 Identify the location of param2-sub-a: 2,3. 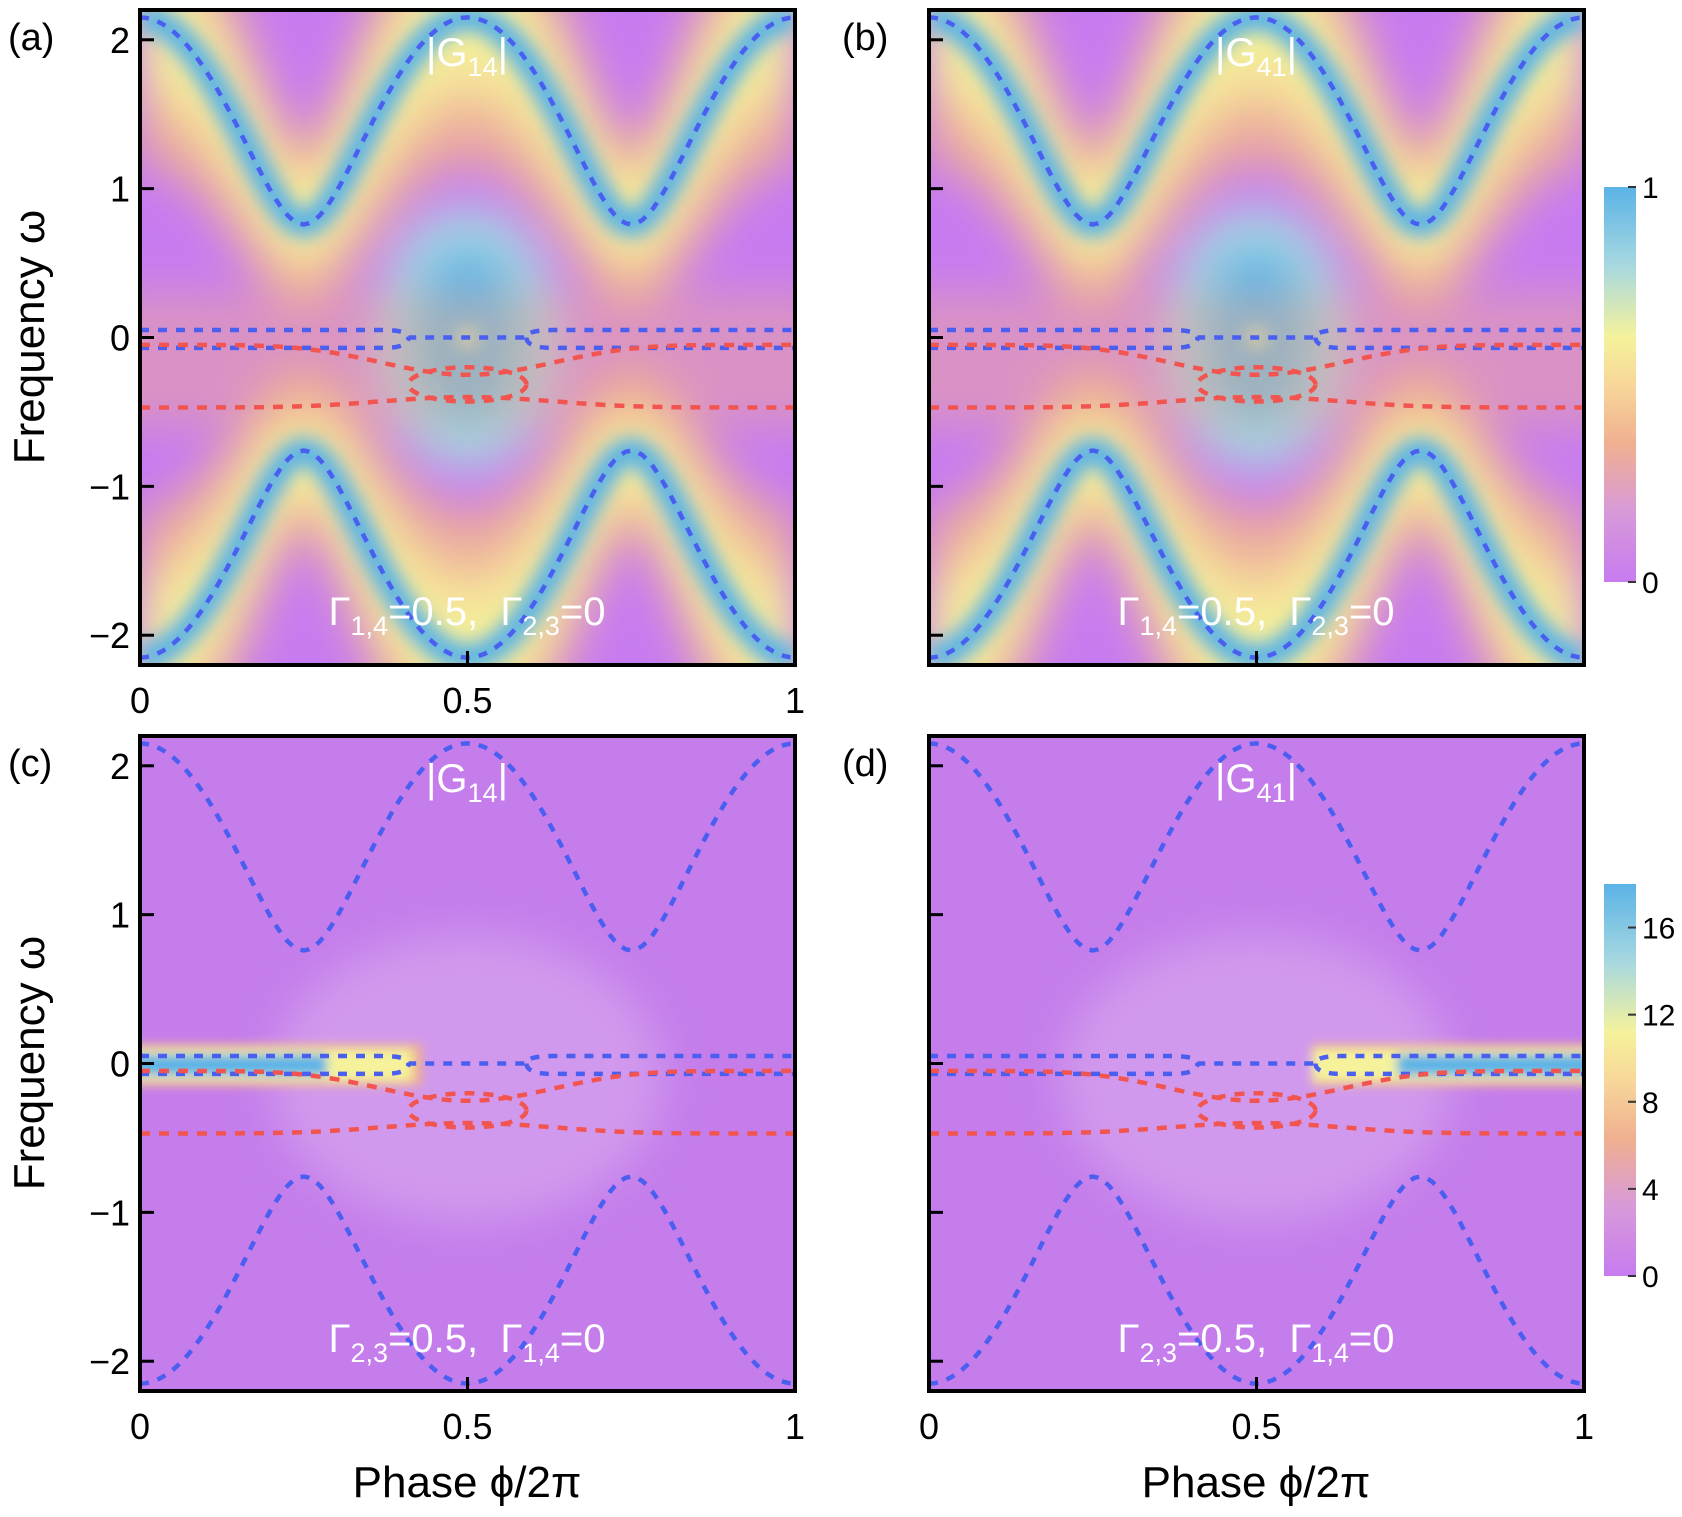
(541, 626).